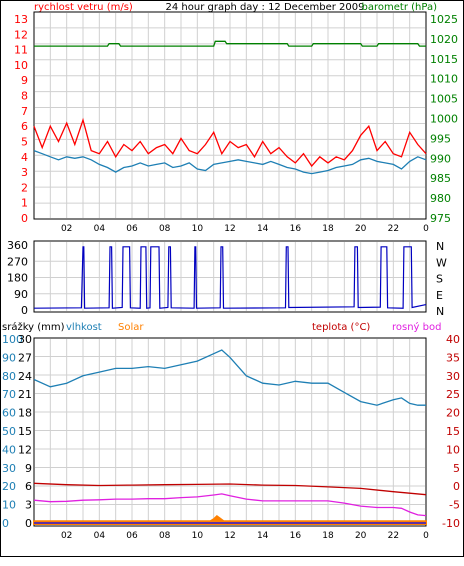  Describe the element at coordinates (25, 449) in the screenshot. I see `rain-tick-label: 12` at that location.